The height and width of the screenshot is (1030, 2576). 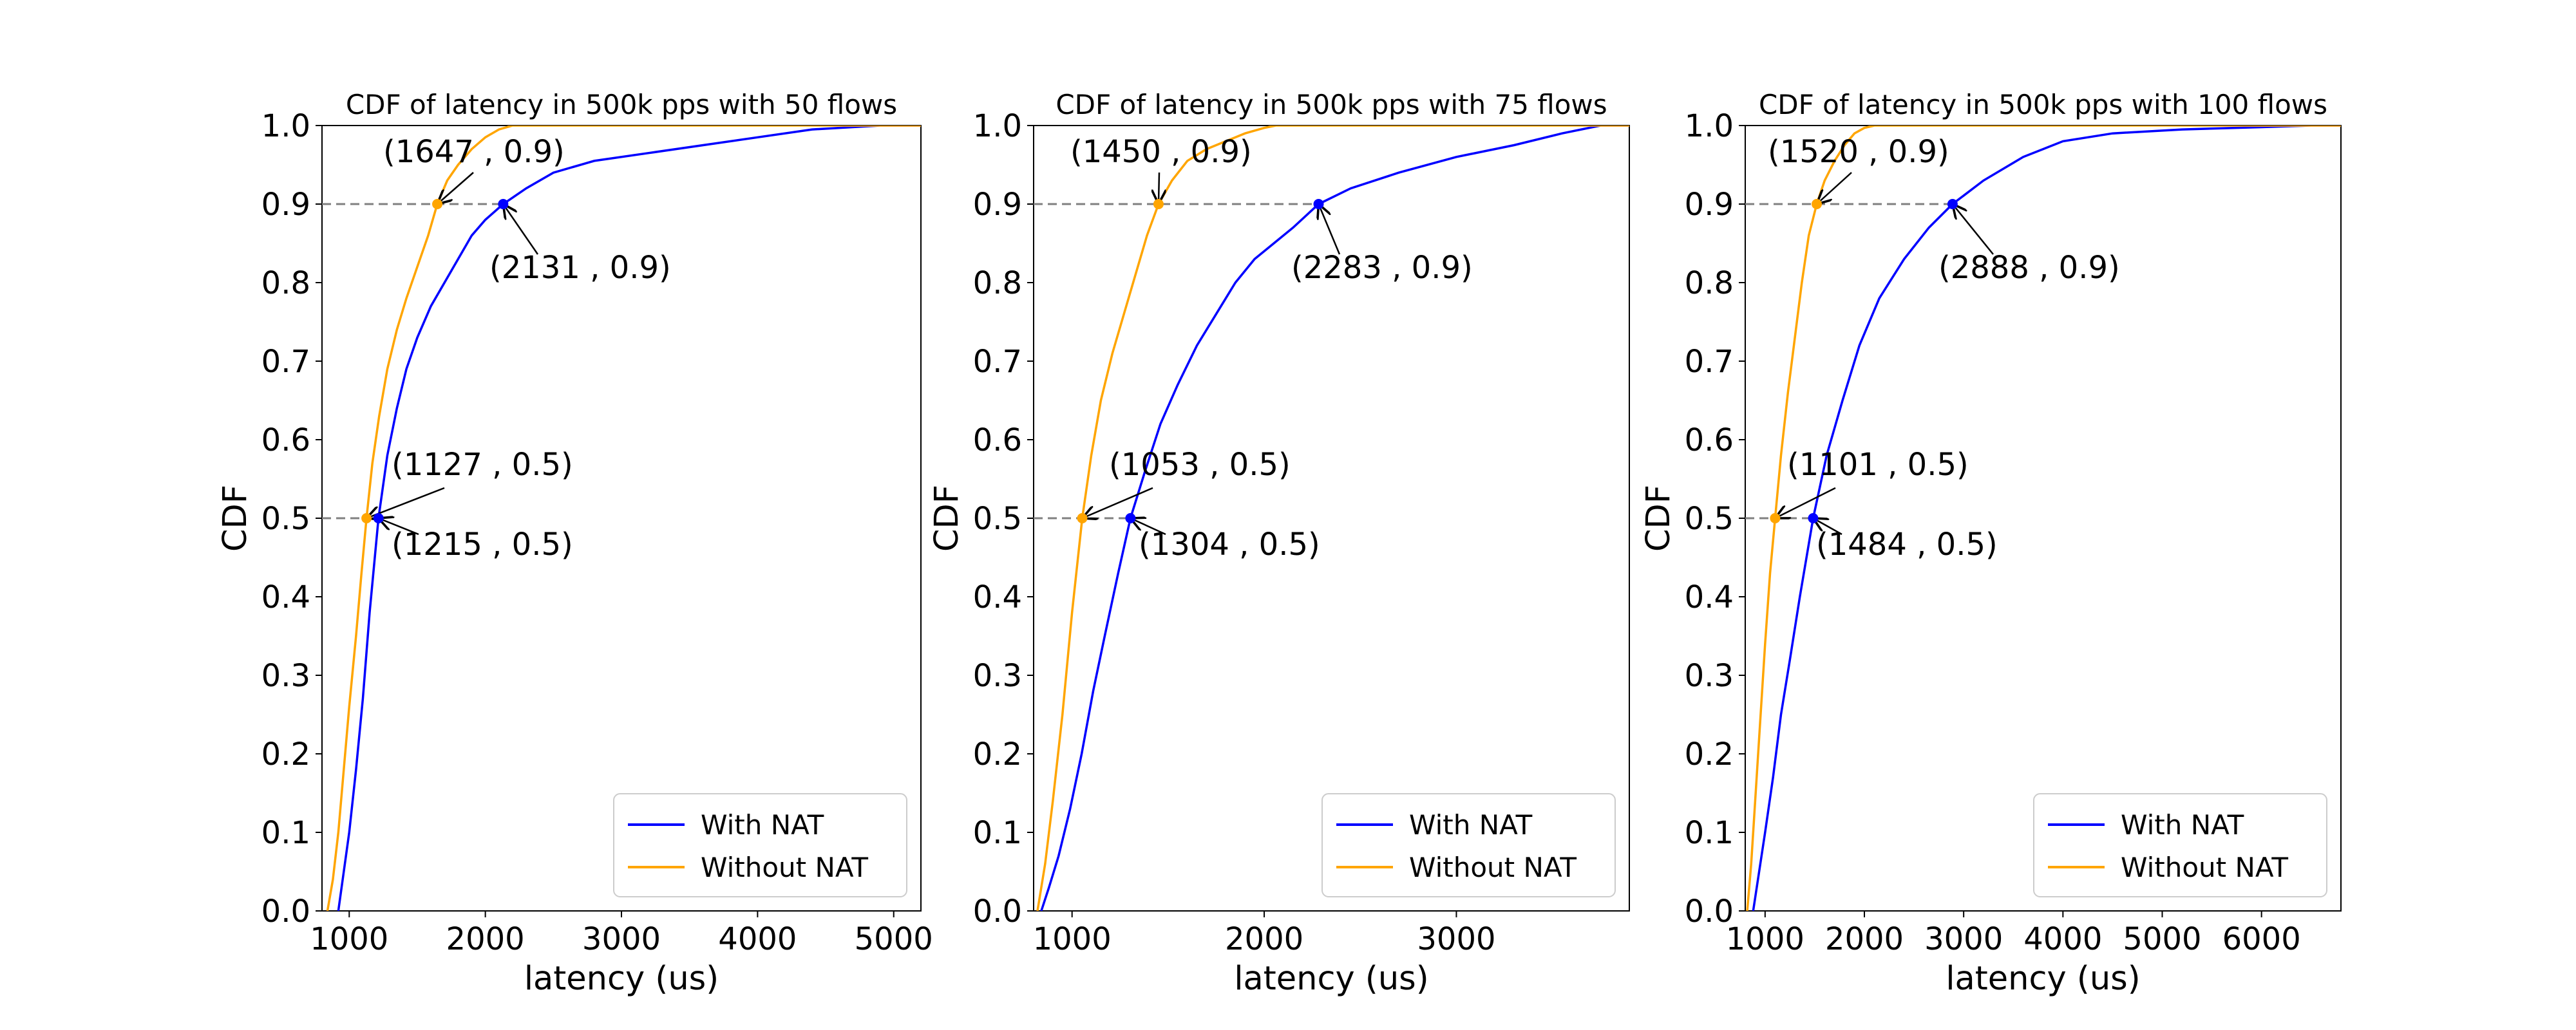 I want to click on panel-1-y-tick-label: 0.4, so click(x=285, y=597).